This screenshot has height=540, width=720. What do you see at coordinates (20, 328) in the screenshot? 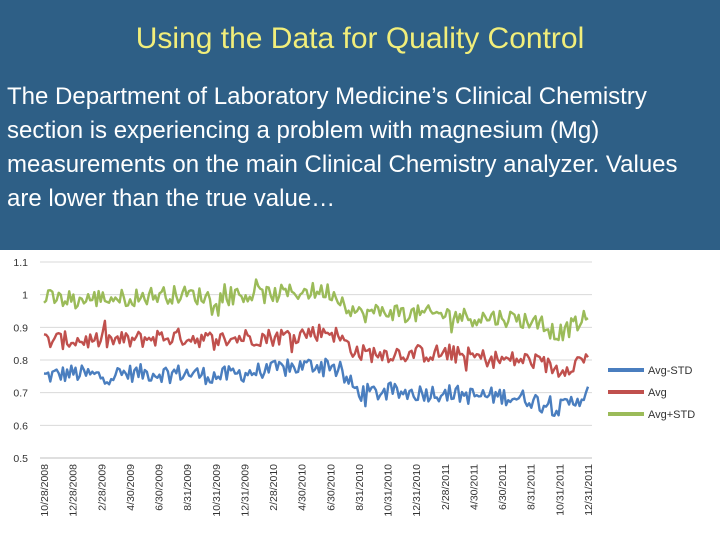
I see `y-tick-label: 0.9` at bounding box center [20, 328].